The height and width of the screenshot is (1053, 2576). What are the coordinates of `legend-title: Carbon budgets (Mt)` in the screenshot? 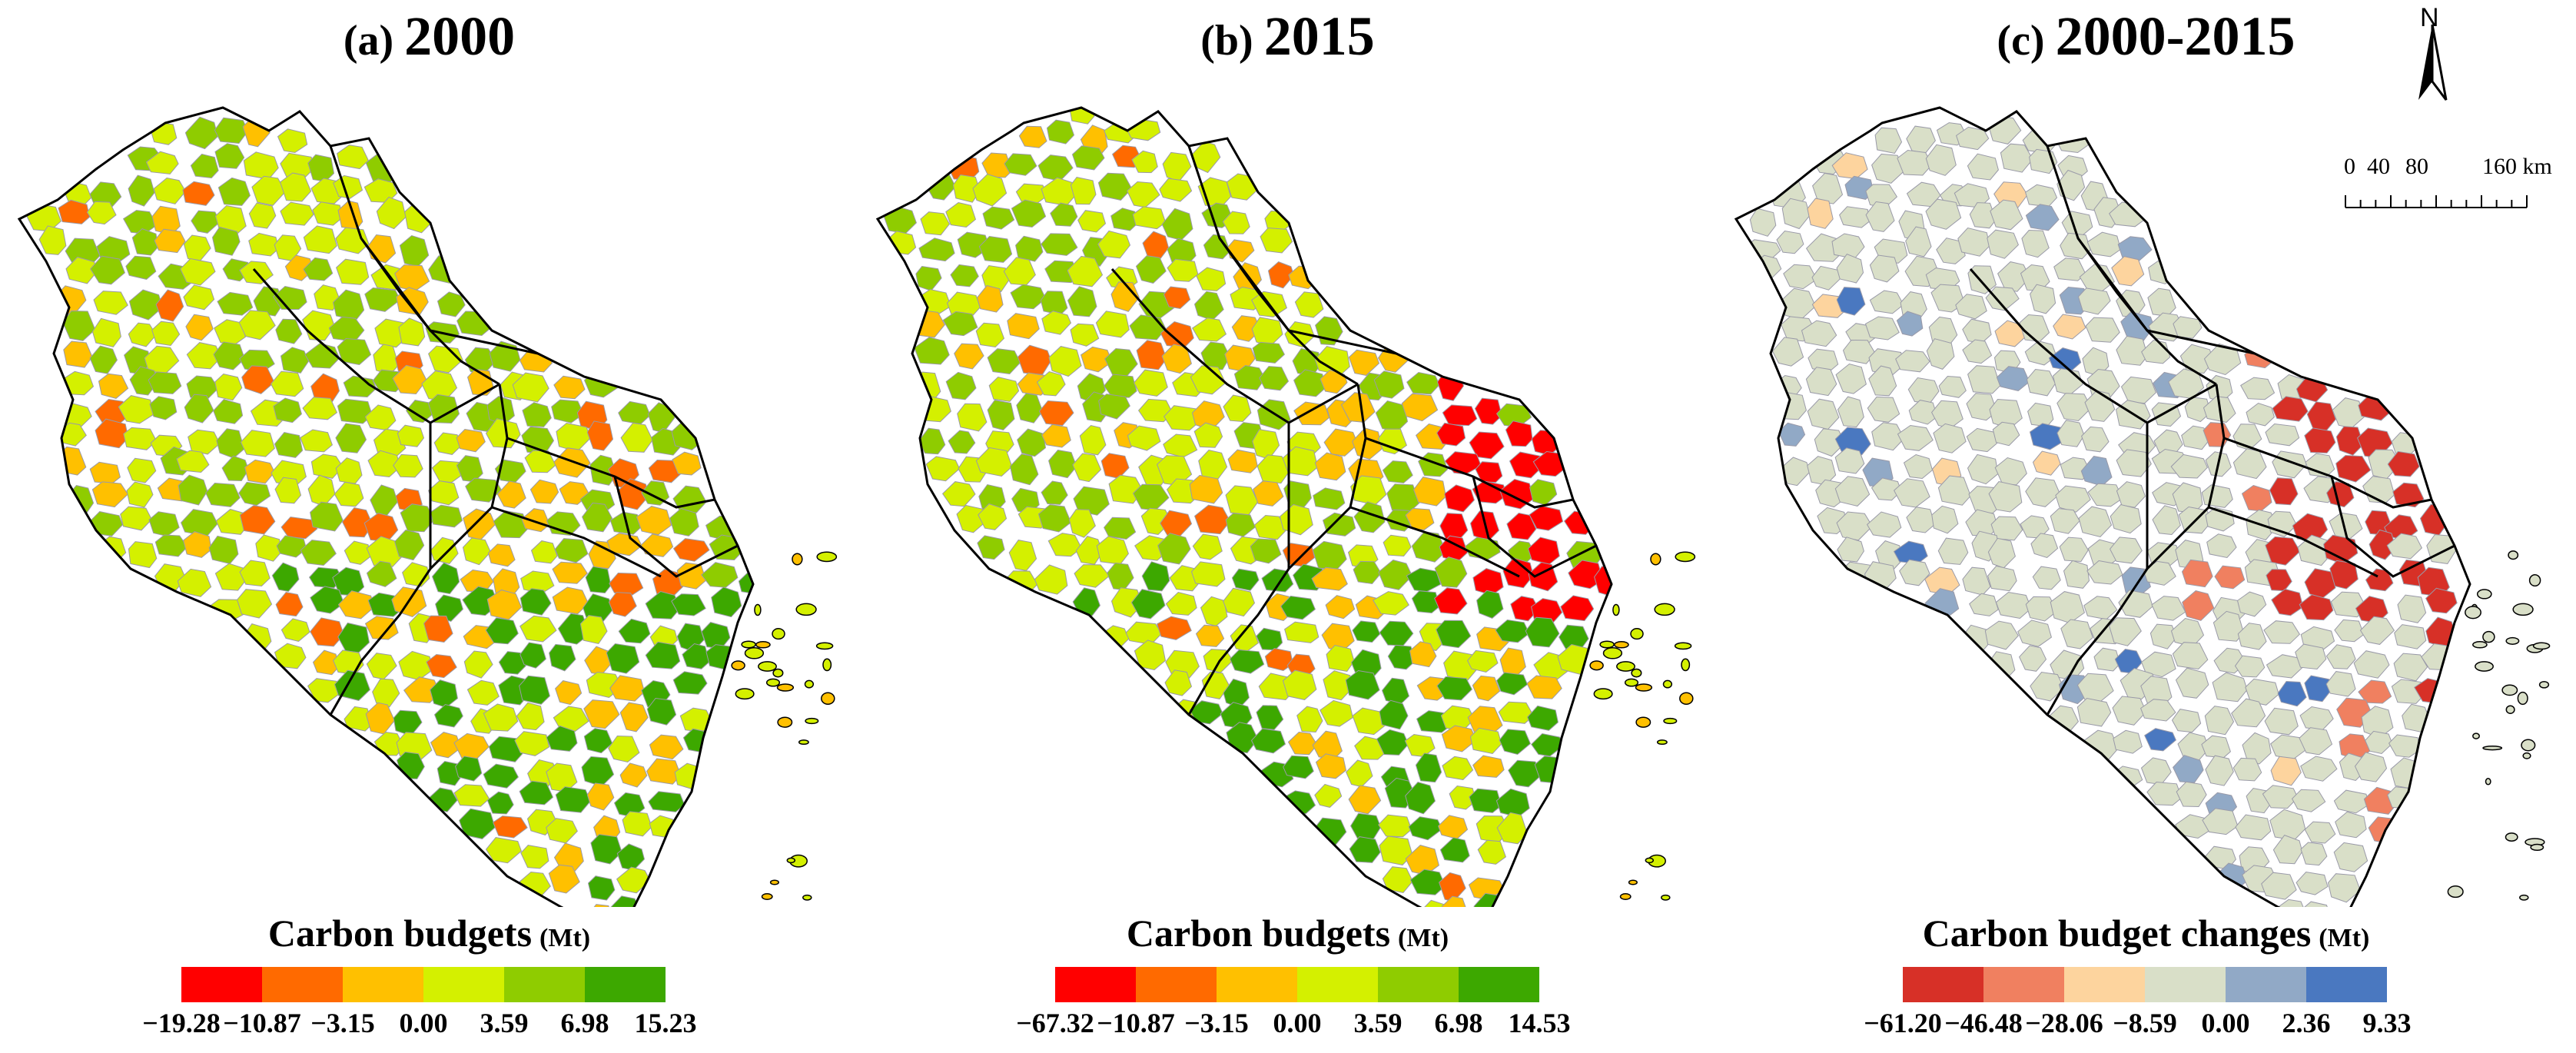 It's located at (1287, 933).